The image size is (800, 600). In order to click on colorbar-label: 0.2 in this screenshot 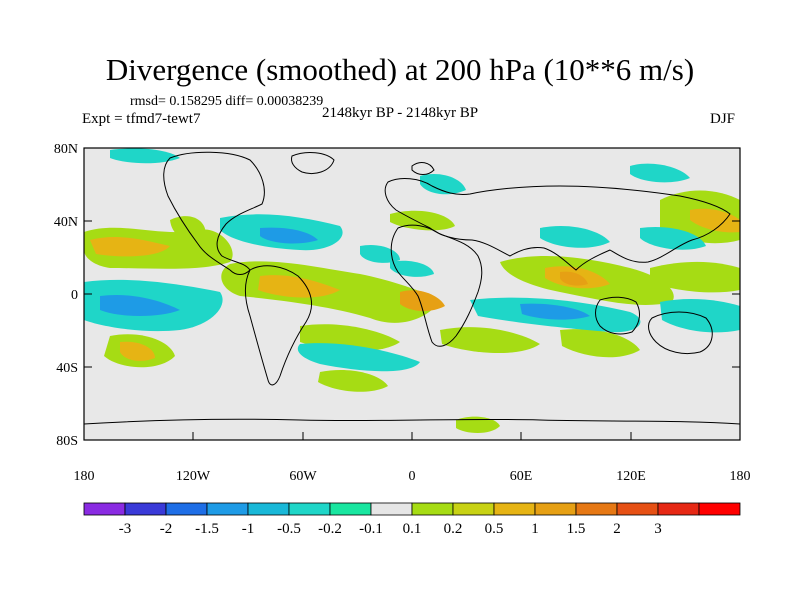, I will do `click(453, 529)`.